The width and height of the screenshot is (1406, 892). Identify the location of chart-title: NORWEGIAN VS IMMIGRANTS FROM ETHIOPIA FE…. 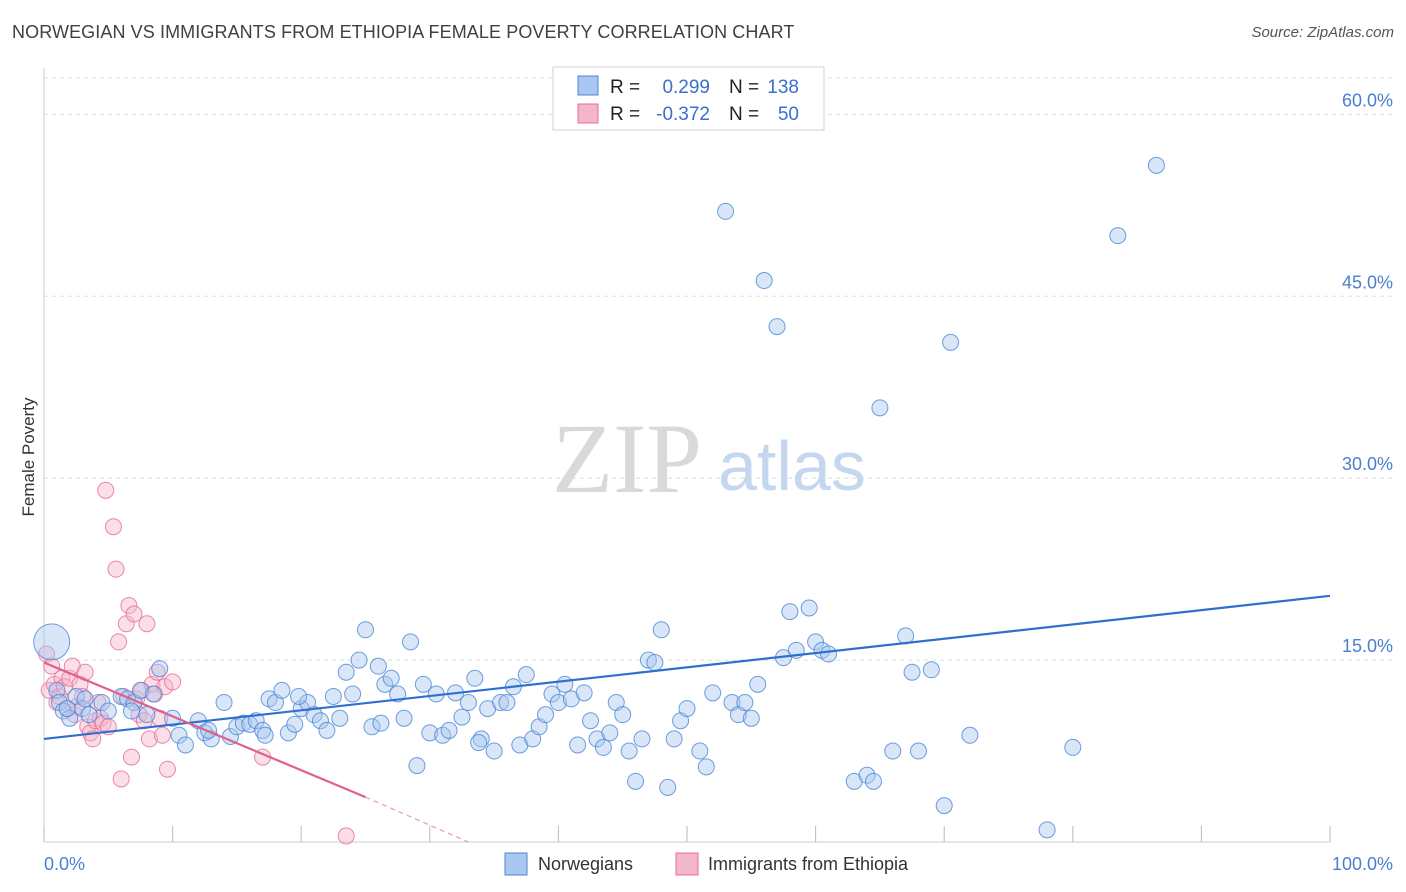
(403, 32).